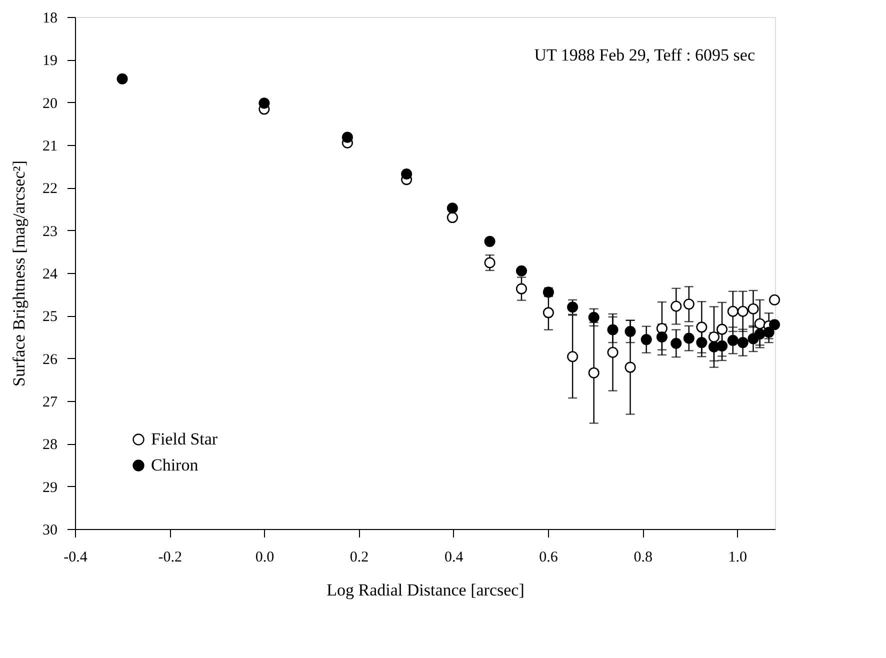 The image size is (886, 658). I want to click on x-tick-label: 0.0, so click(264, 558).